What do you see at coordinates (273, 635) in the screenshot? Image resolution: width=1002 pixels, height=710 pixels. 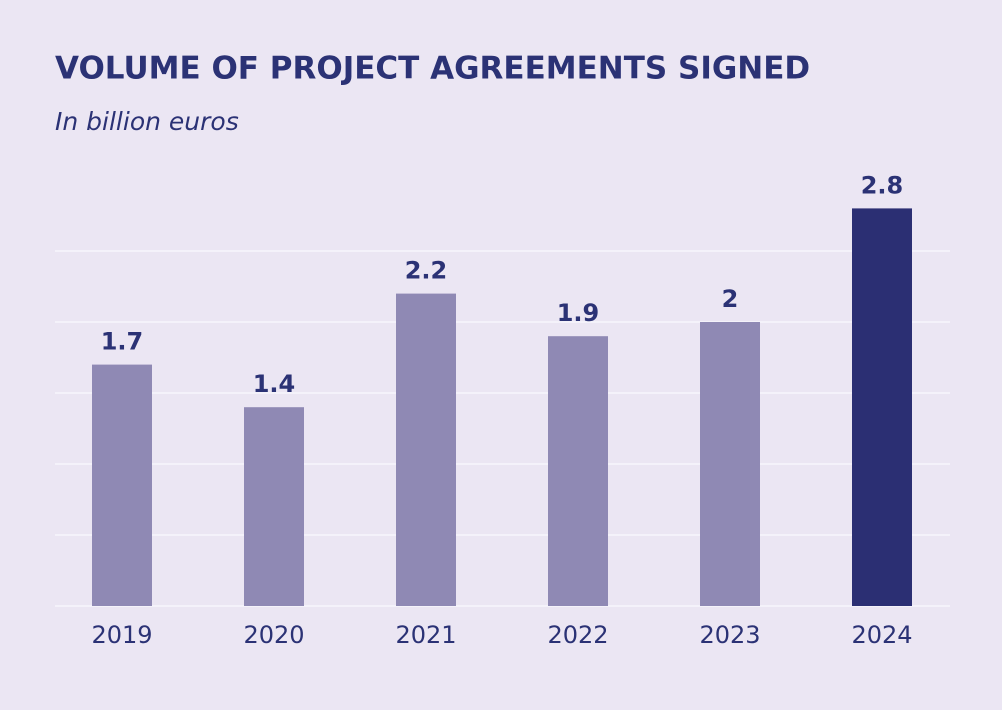 I see `x-tick-label: 2020` at bounding box center [273, 635].